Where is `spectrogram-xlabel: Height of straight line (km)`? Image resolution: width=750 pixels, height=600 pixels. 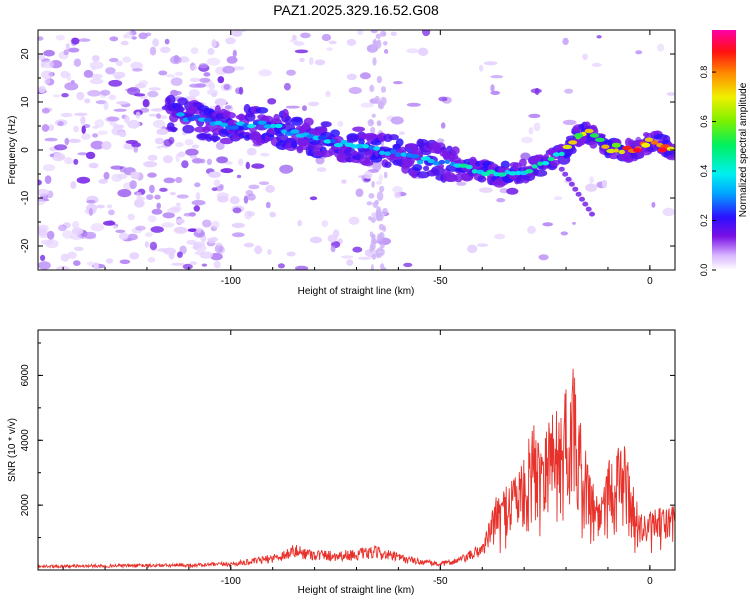 spectrogram-xlabel: Height of straight line (km) is located at coordinates (356, 291).